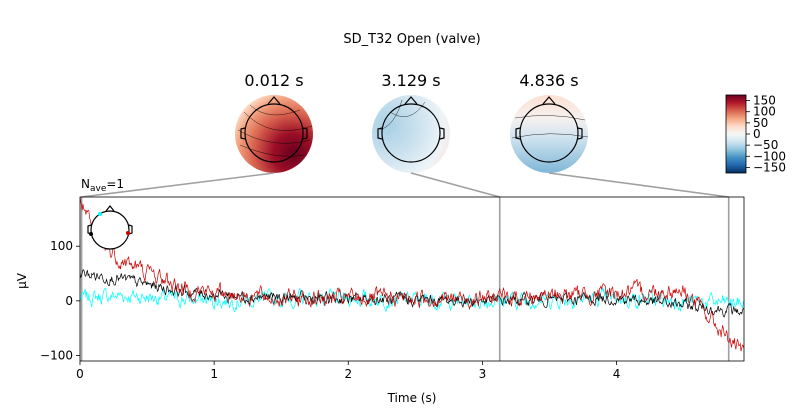 This screenshot has width=800, height=420. What do you see at coordinates (405, 185) in the screenshot?
I see `topomap-connectors` at bounding box center [405, 185].